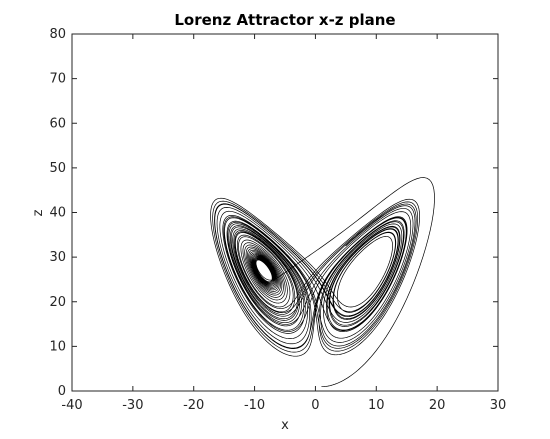 This screenshot has width=550, height=439. I want to click on x-tick-label: -30, so click(132, 405).